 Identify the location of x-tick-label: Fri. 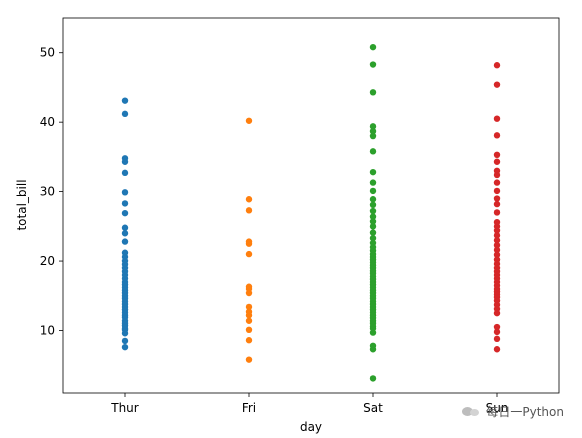
(249, 408).